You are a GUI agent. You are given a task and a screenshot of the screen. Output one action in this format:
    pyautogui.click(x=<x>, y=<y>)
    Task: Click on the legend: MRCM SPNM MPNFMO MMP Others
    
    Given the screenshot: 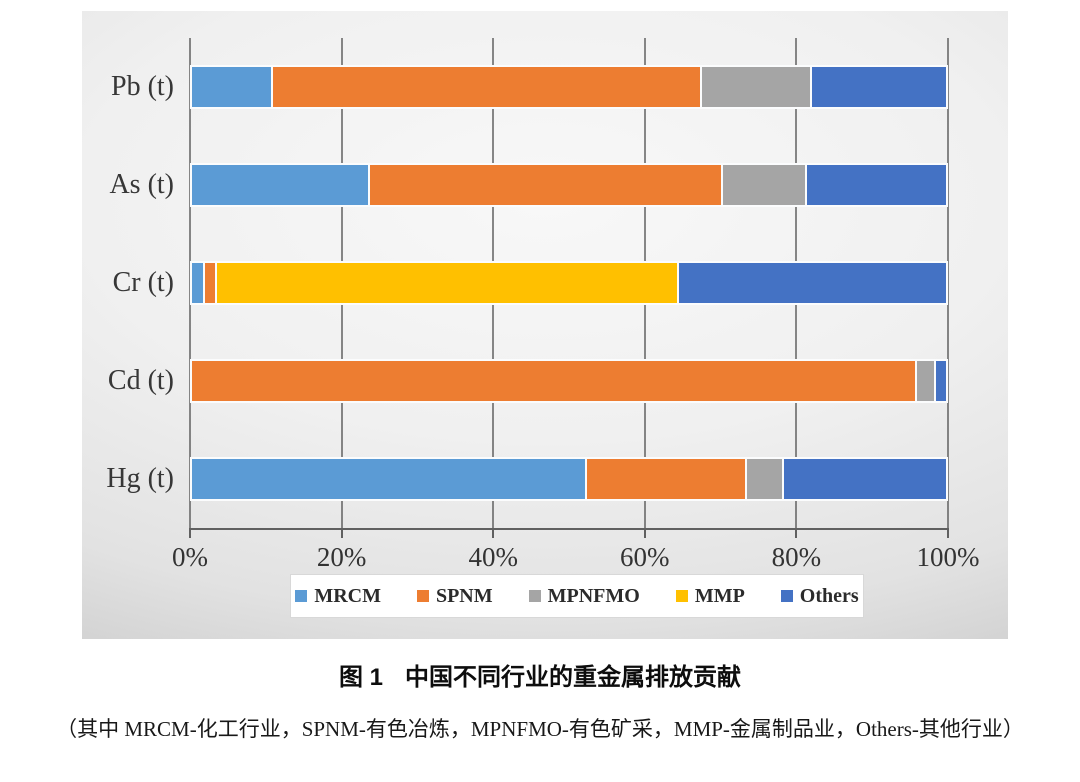 What is the action you would take?
    pyautogui.click(x=577, y=596)
    